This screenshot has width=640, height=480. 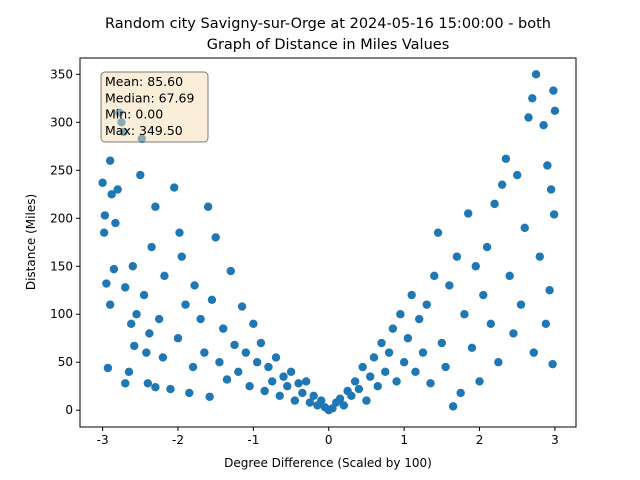 I want to click on x-tick-label: 0, so click(x=329, y=440).